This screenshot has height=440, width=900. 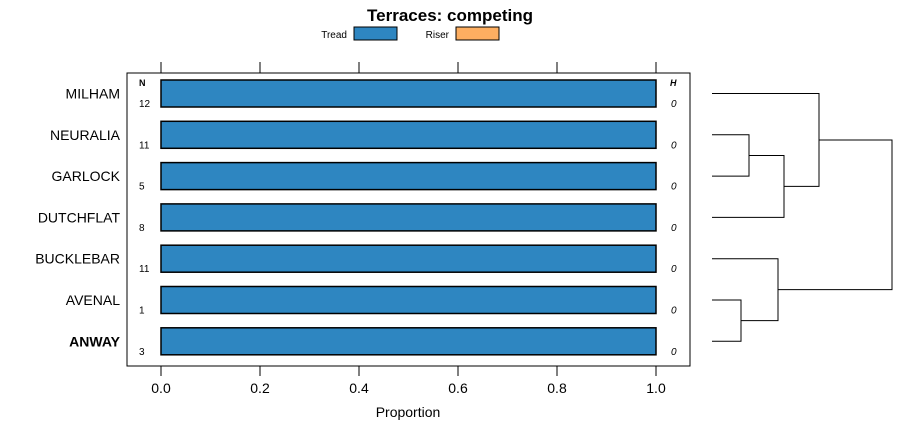 What do you see at coordinates (458, 388) in the screenshot?
I see `x-tick-label: 0.6` at bounding box center [458, 388].